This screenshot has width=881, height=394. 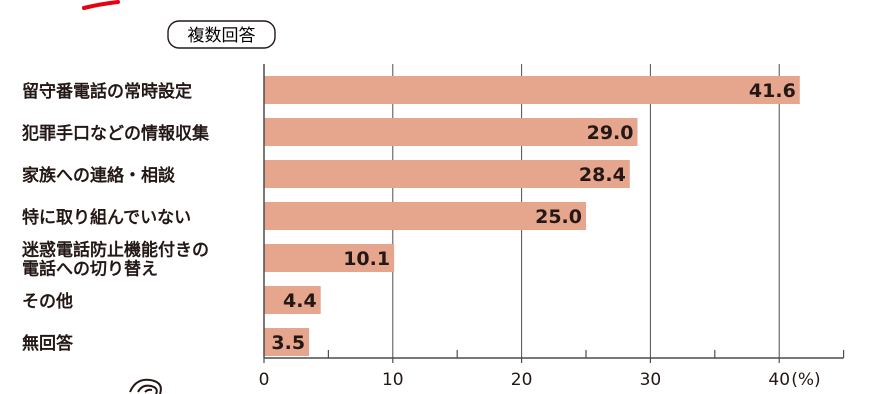 What do you see at coordinates (115, 133) in the screenshot?
I see `category-label-1: 犯罪手口などの情報収集` at bounding box center [115, 133].